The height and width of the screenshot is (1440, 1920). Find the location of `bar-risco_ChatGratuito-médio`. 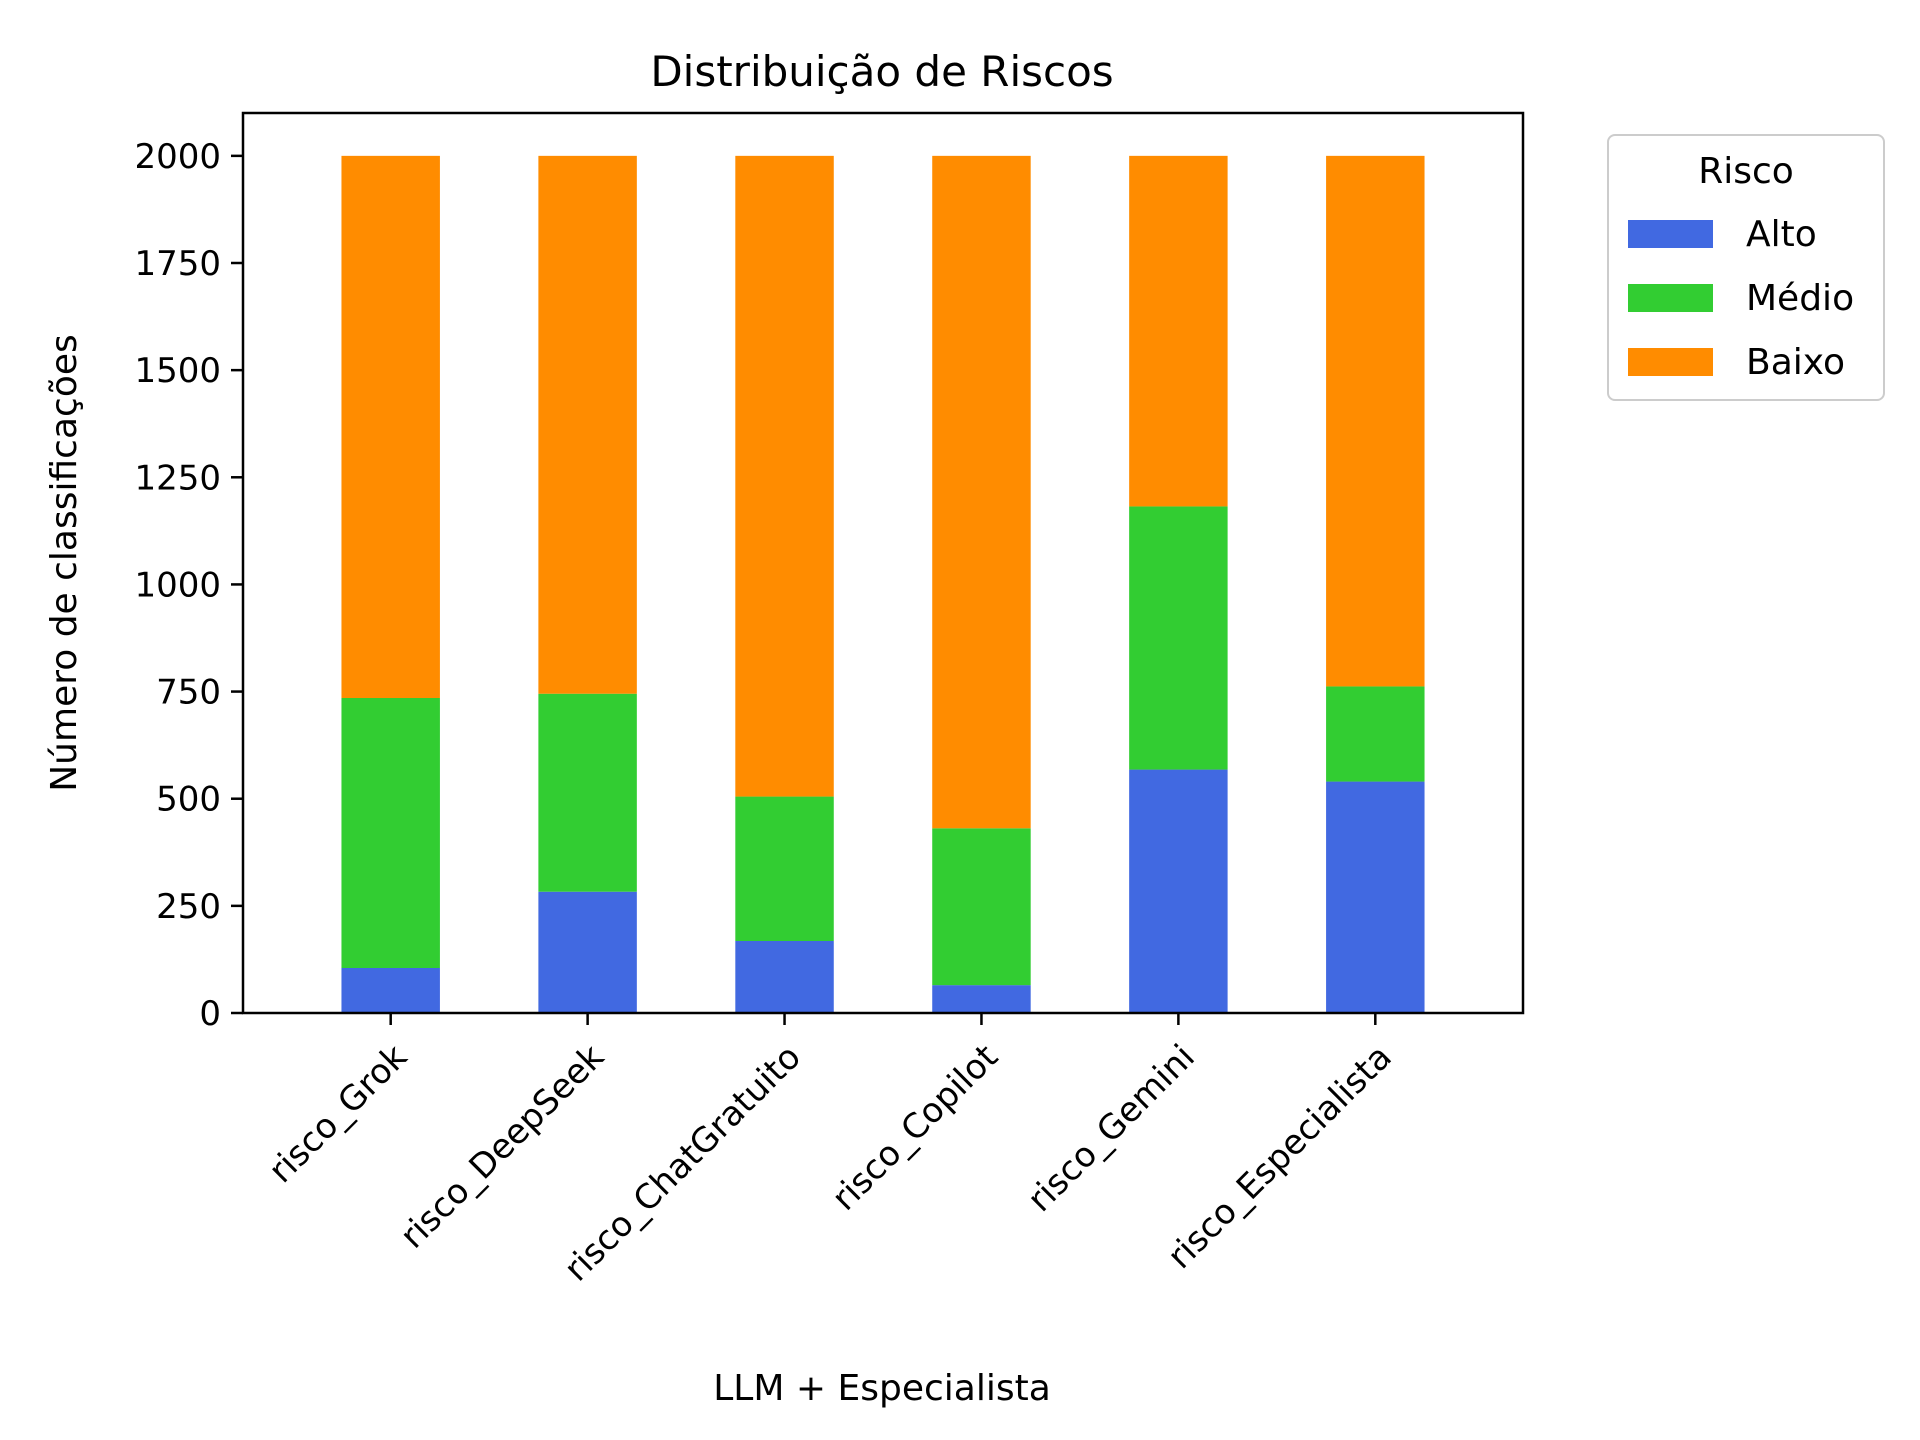

bar-risco_ChatGratuito-médio is located at coordinates (784, 868).